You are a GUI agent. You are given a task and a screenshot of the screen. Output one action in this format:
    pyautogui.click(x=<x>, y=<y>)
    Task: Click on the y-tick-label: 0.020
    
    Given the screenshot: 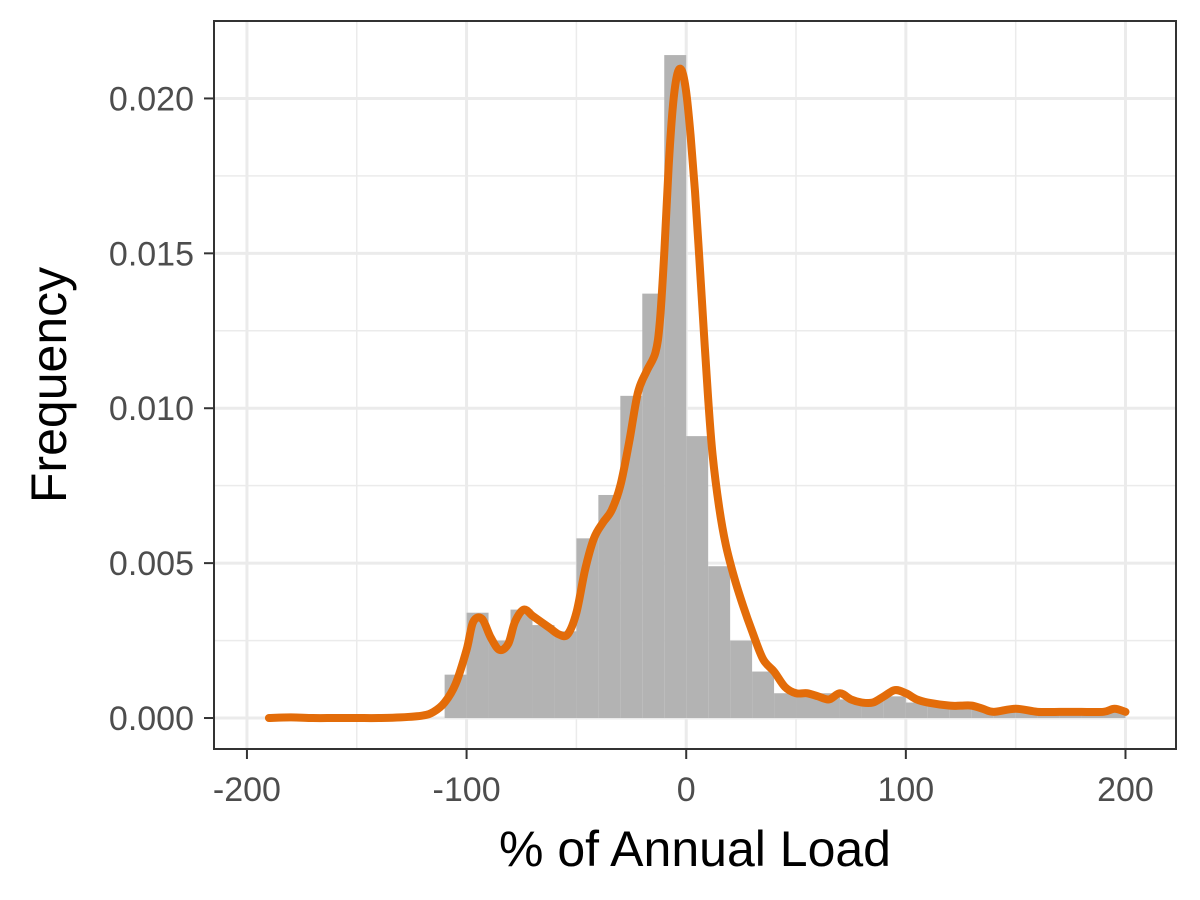 What is the action you would take?
    pyautogui.click(x=151, y=99)
    